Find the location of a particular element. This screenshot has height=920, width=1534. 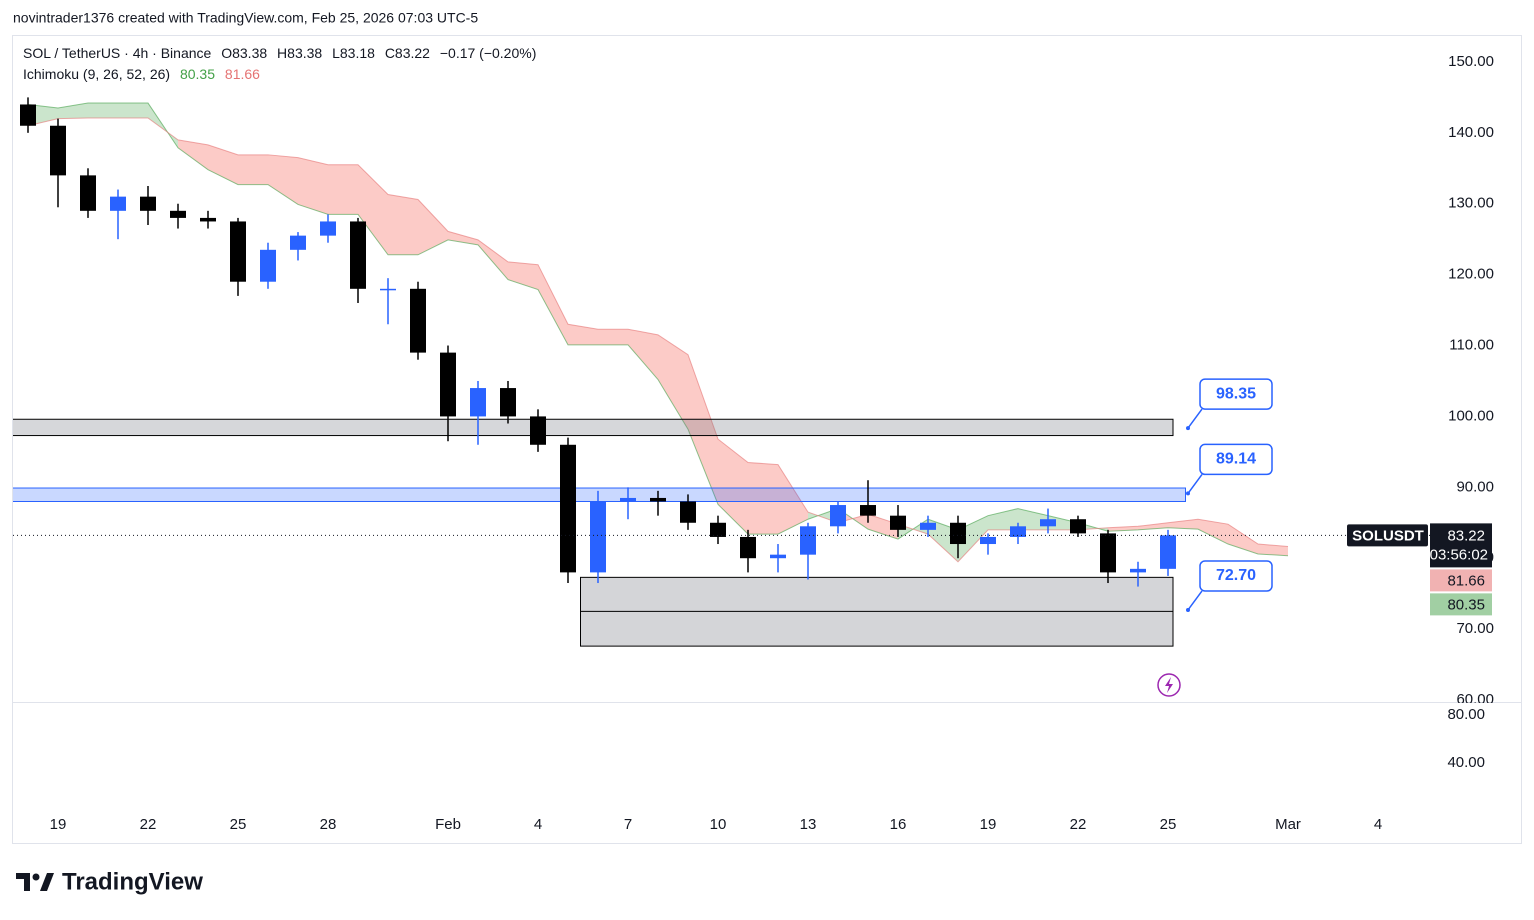

symbol-tag: SOLUSDT is located at coordinates (1388, 535).